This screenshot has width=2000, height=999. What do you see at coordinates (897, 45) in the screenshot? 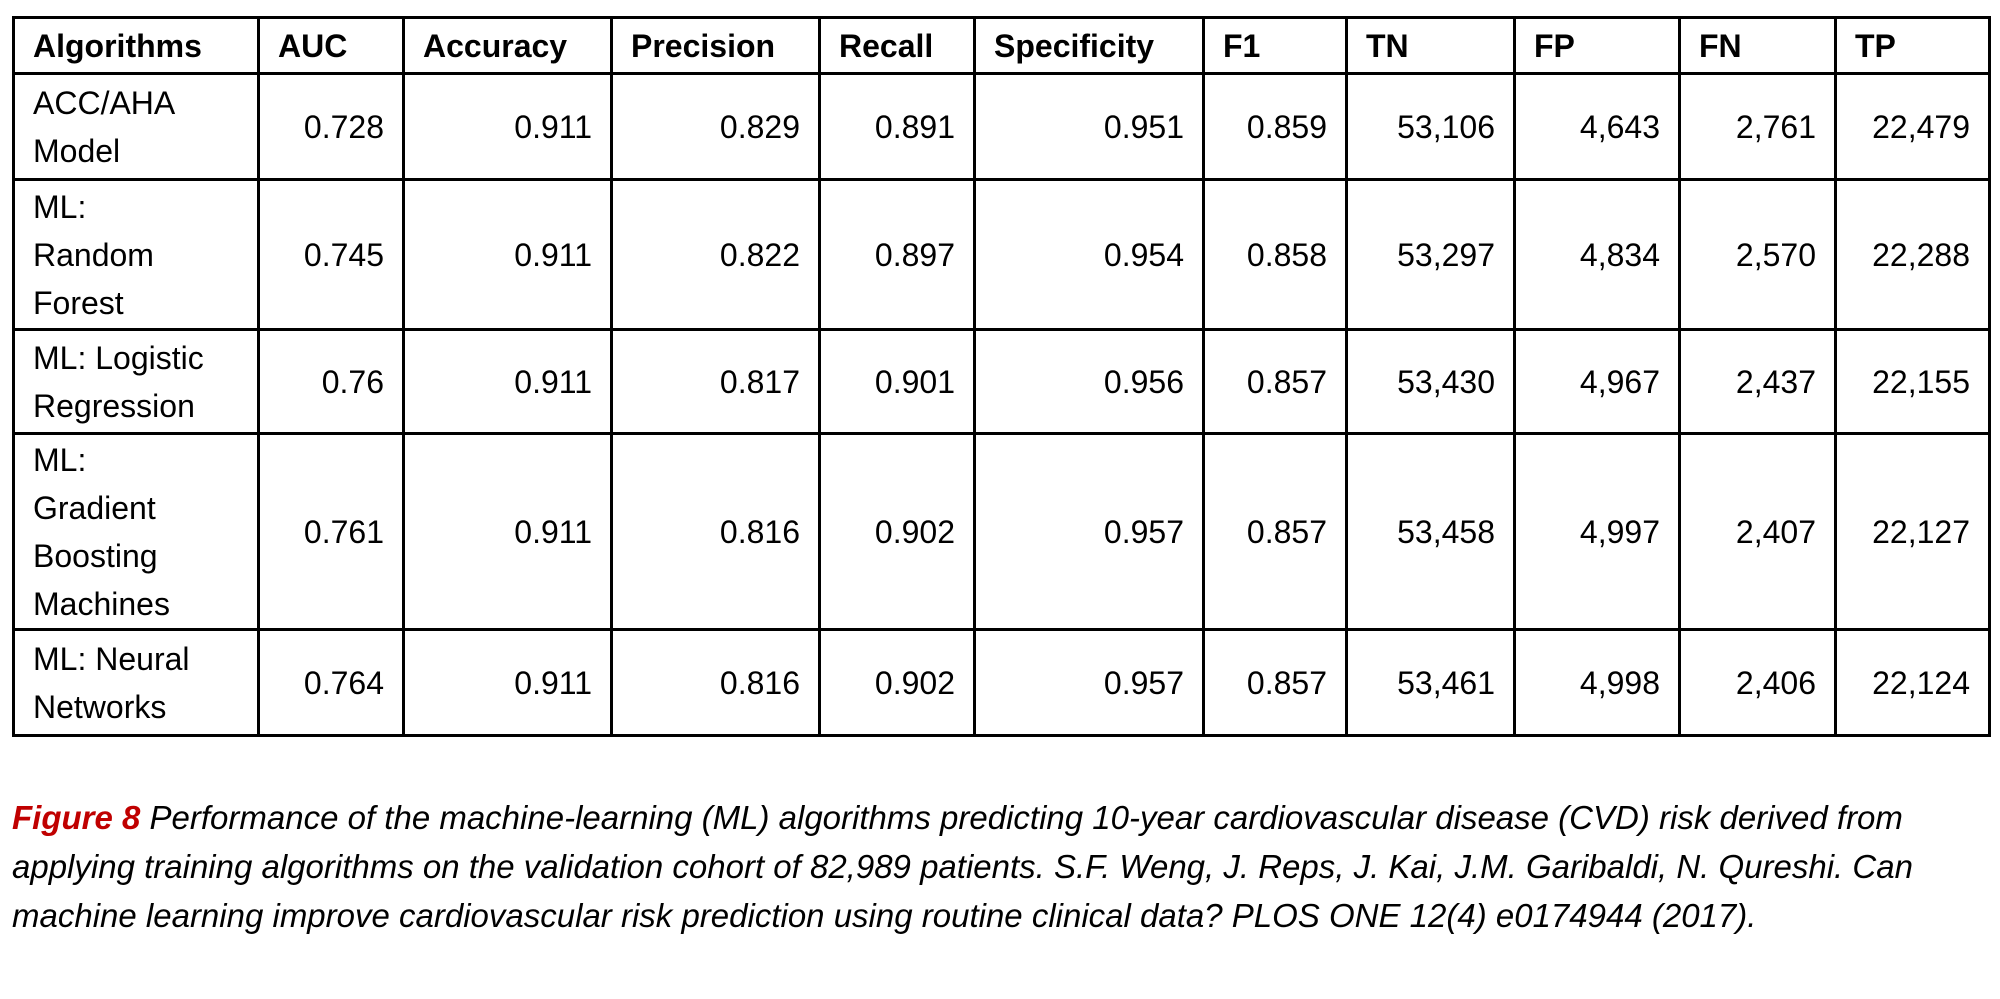
I see `column-header-recall: Recall` at bounding box center [897, 45].